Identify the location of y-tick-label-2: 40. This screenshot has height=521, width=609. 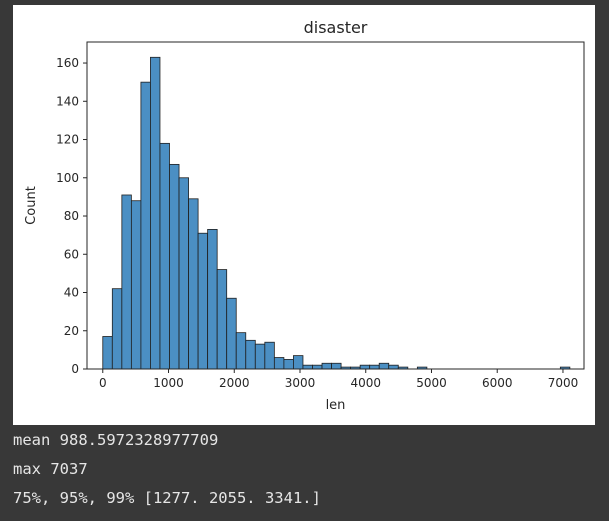
(71, 293).